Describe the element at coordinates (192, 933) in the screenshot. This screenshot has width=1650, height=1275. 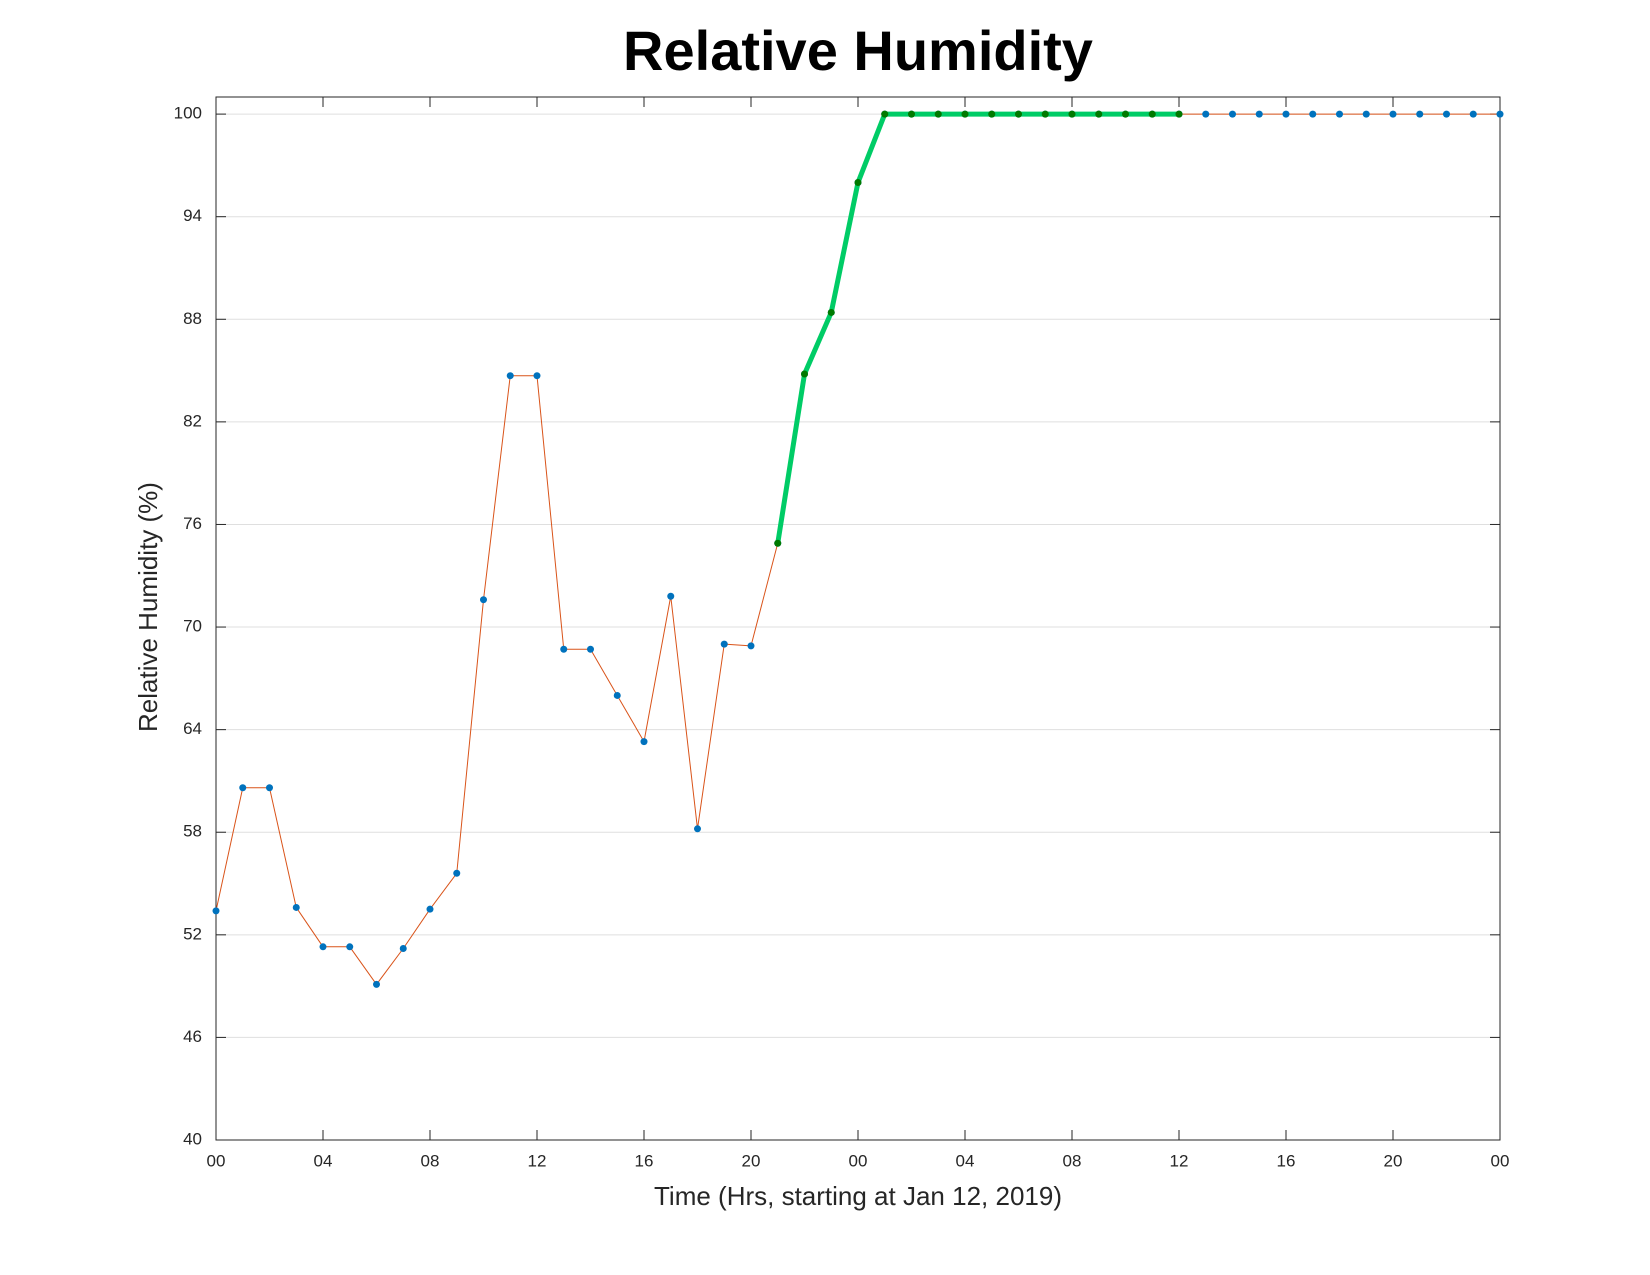
I see `y-tick-label: 52` at that location.